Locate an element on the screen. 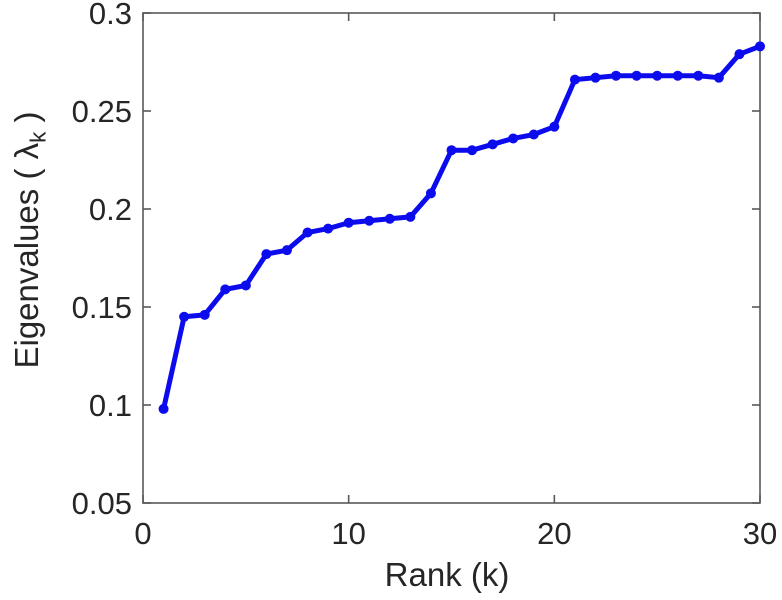 The image size is (782, 600). data-point-k3 is located at coordinates (204, 314).